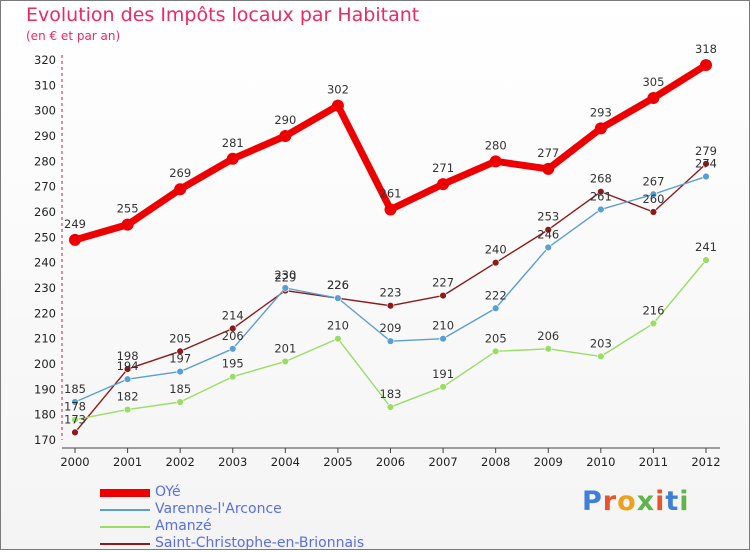  What do you see at coordinates (653, 199) in the screenshot?
I see `data-label: 260` at bounding box center [653, 199].